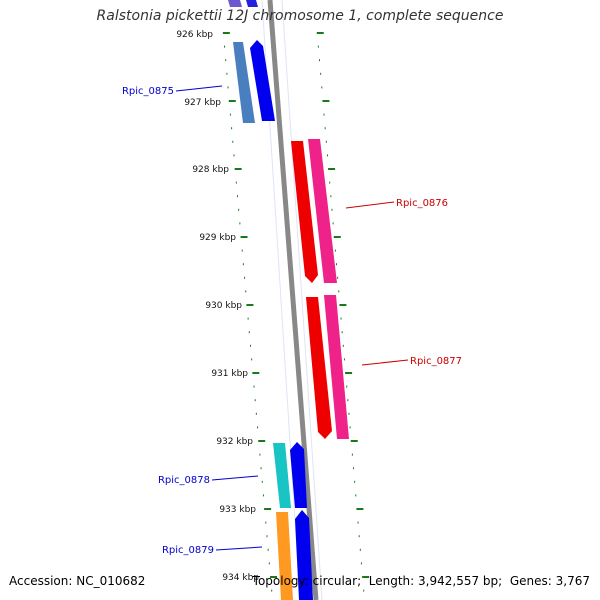 The height and width of the screenshot is (600, 600). What do you see at coordinates (422, 203) in the screenshot?
I see `gene-label-rpic-0876: Rpic_0876` at bounding box center [422, 203].